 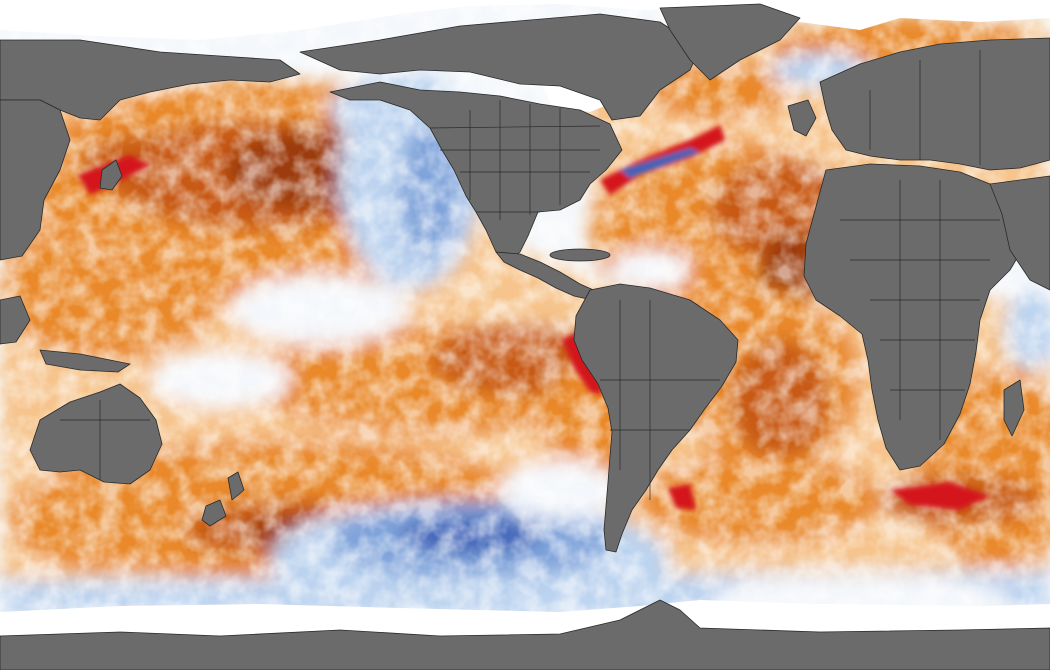 I want to click on landmass-south-america, so click(x=656, y=418).